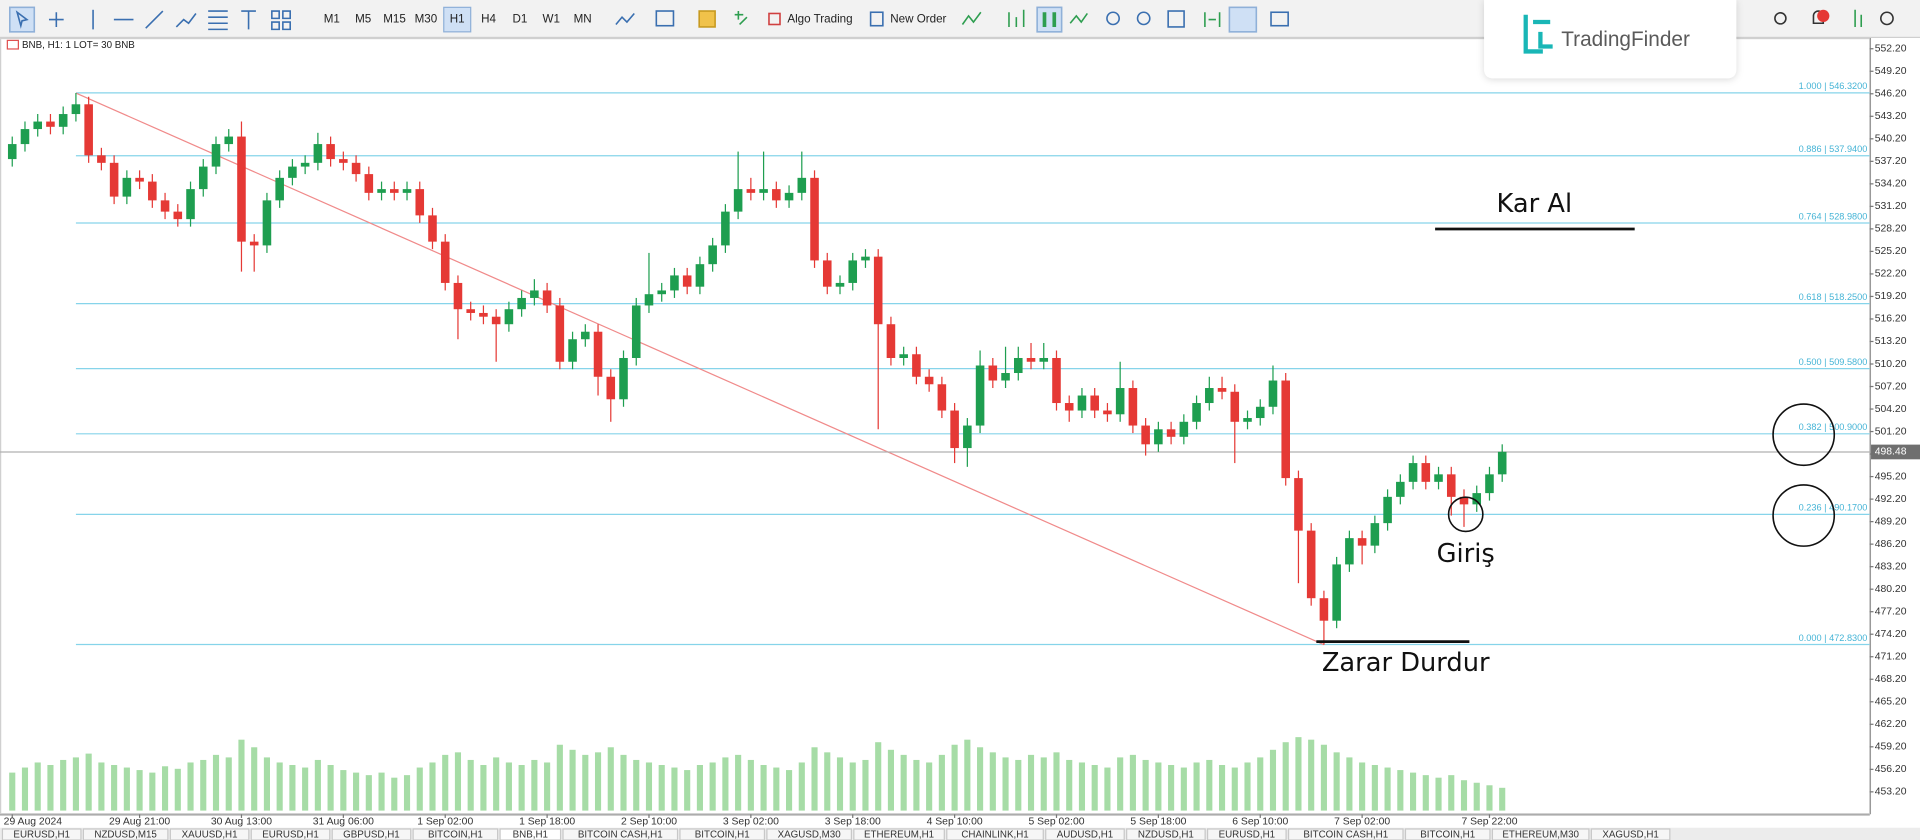  What do you see at coordinates (154, 19) in the screenshot?
I see `trendline-icon` at bounding box center [154, 19].